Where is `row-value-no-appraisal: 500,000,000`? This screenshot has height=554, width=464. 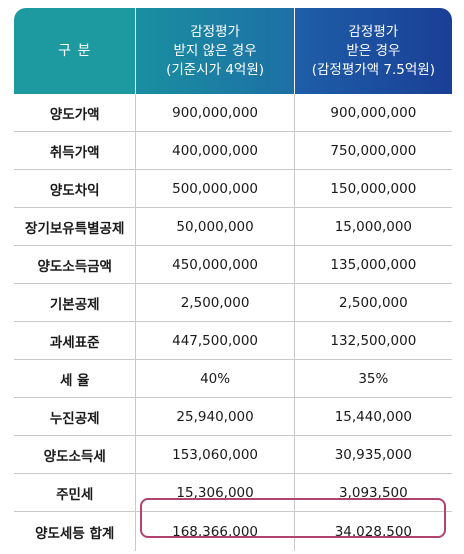
row-value-no-appraisal: 500,000,000 is located at coordinates (214, 188).